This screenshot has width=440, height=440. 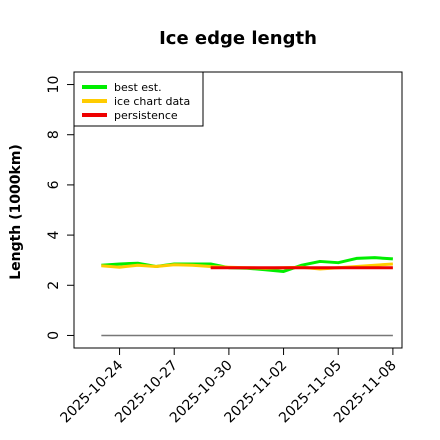 What do you see at coordinates (16, 212) in the screenshot?
I see `y-axis-label: Length (1000km)` at bounding box center [16, 212].